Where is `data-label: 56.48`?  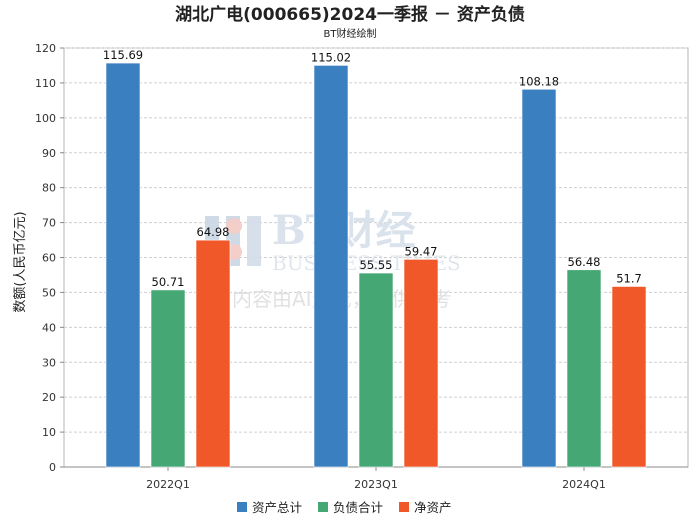 data-label: 56.48 is located at coordinates (584, 262).